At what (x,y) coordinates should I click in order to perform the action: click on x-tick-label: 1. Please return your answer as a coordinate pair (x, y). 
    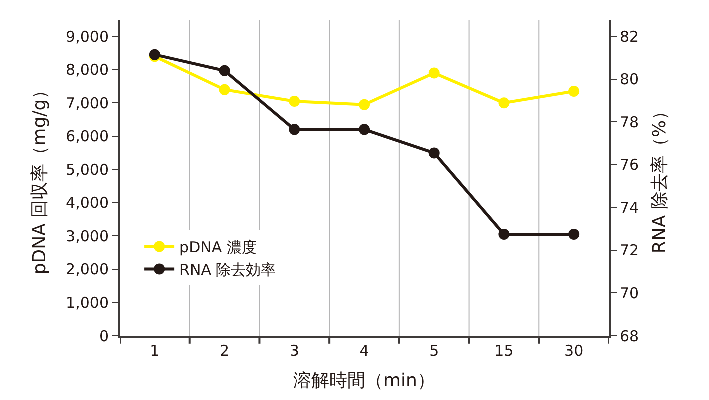
    Looking at the image, I should click on (155, 351).